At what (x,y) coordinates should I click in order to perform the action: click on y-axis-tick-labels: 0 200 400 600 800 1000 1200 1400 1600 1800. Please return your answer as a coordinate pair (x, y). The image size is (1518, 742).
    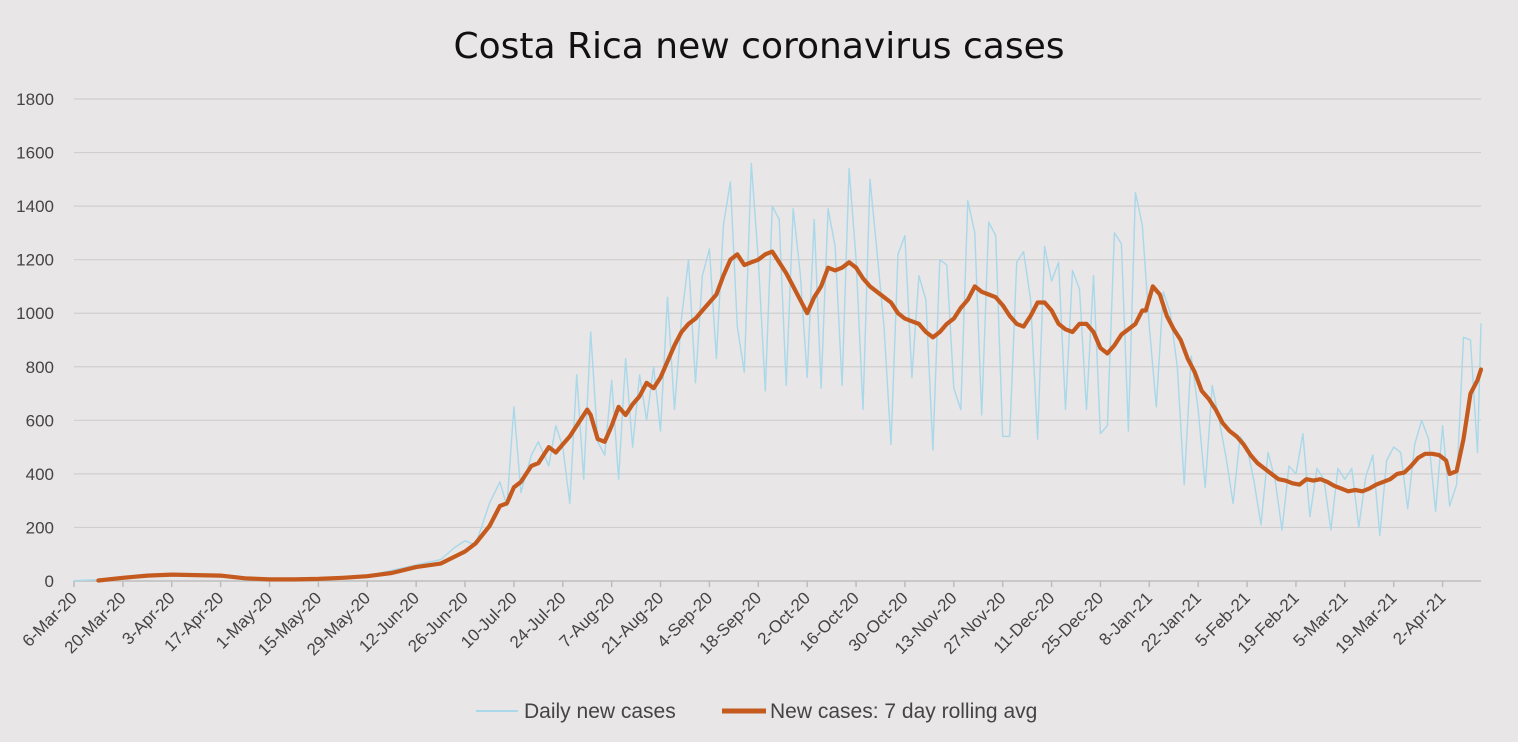
    Looking at the image, I should click on (35, 340).